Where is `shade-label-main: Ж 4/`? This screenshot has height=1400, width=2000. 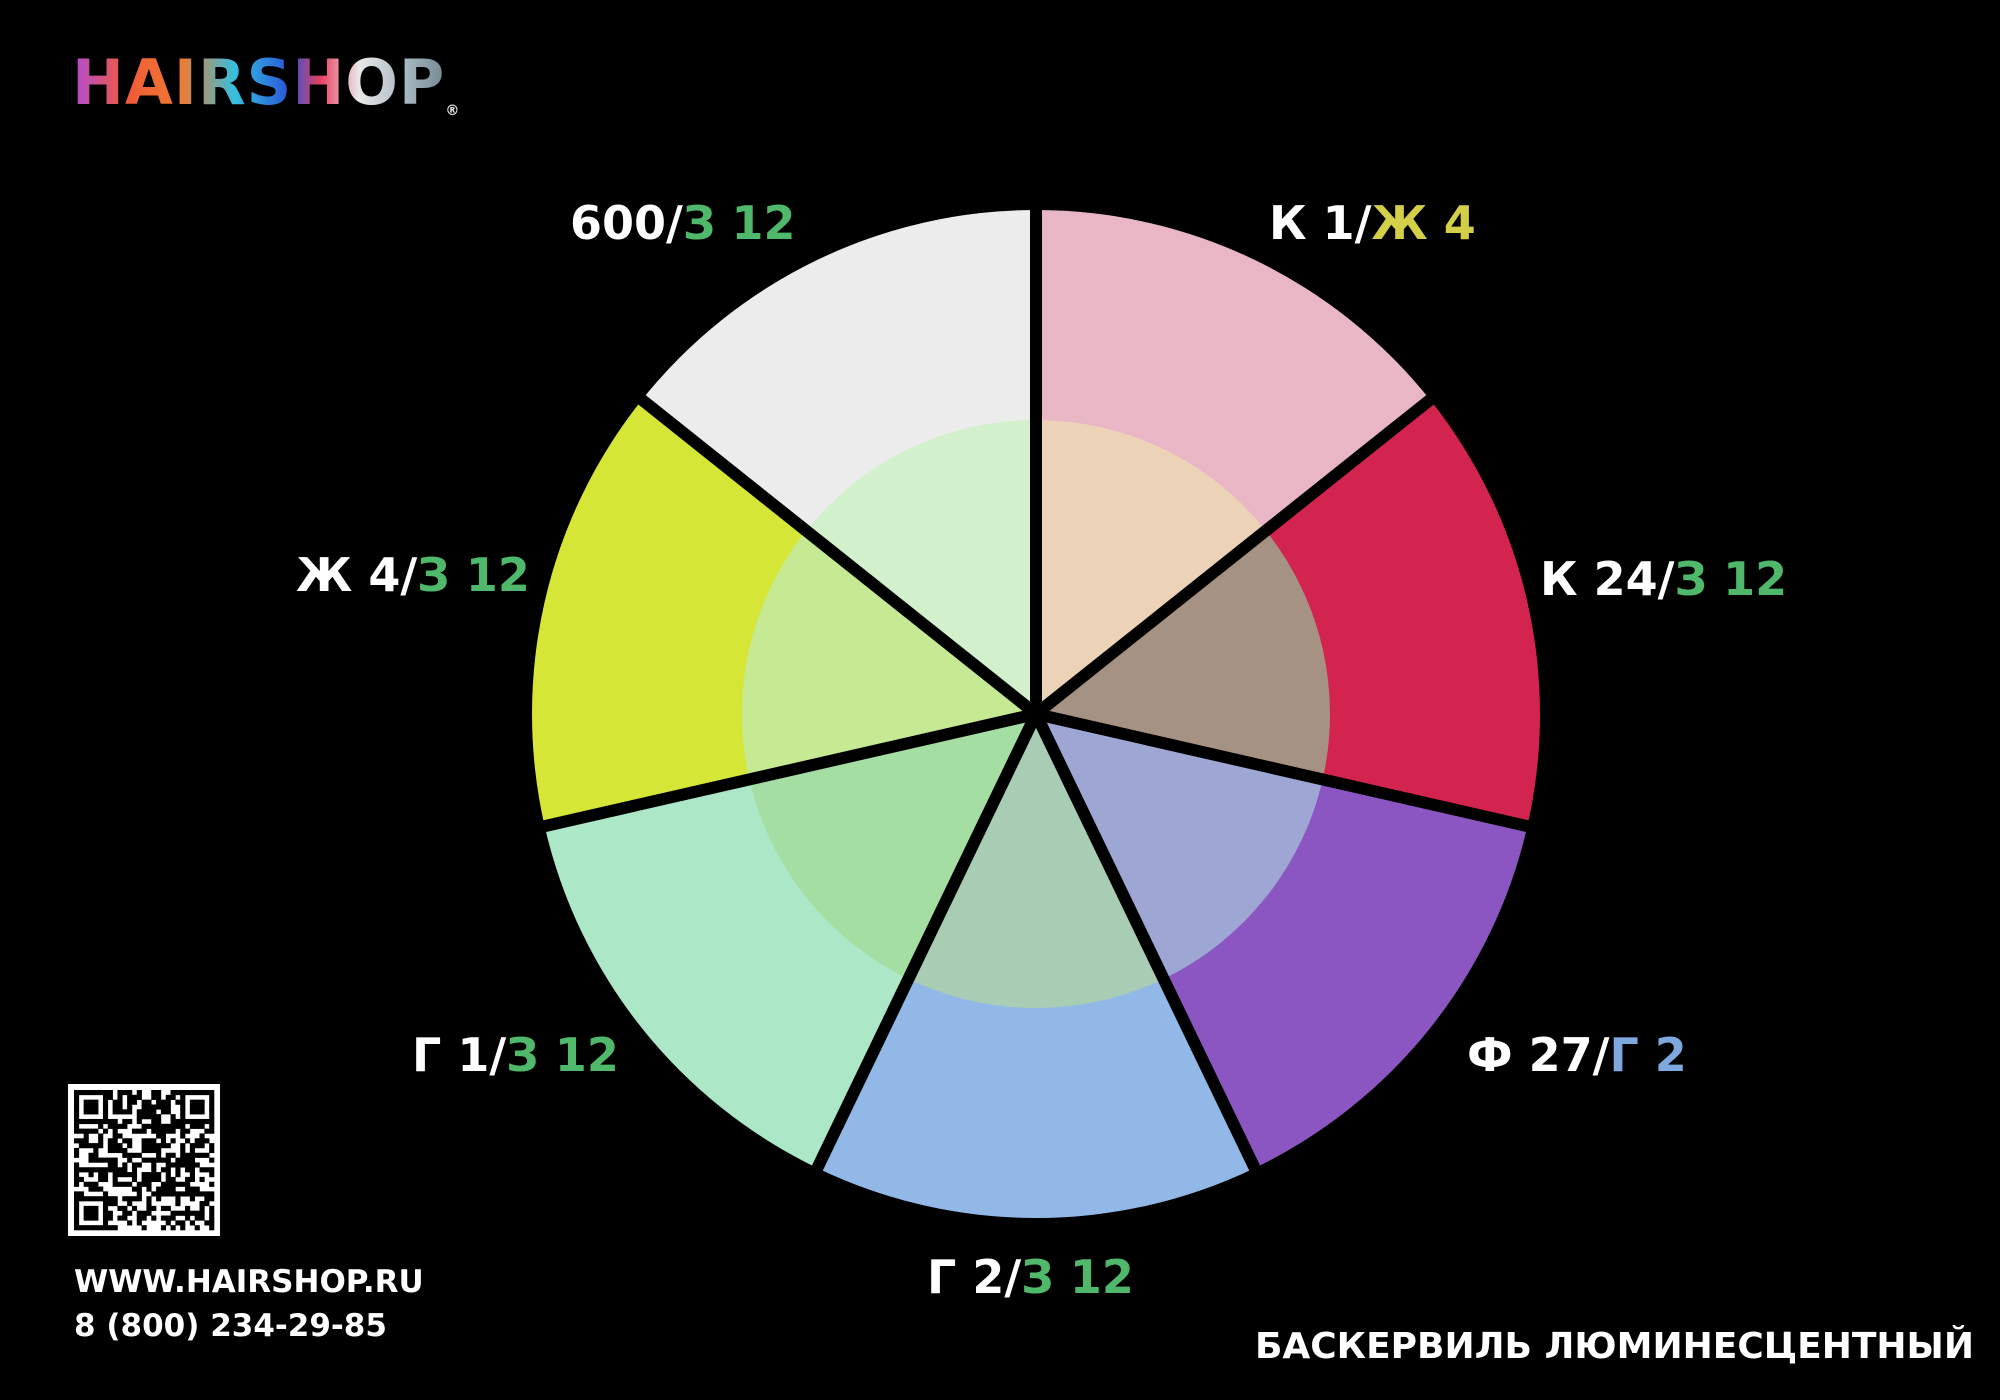
shade-label-main: Ж 4/ is located at coordinates (357, 575).